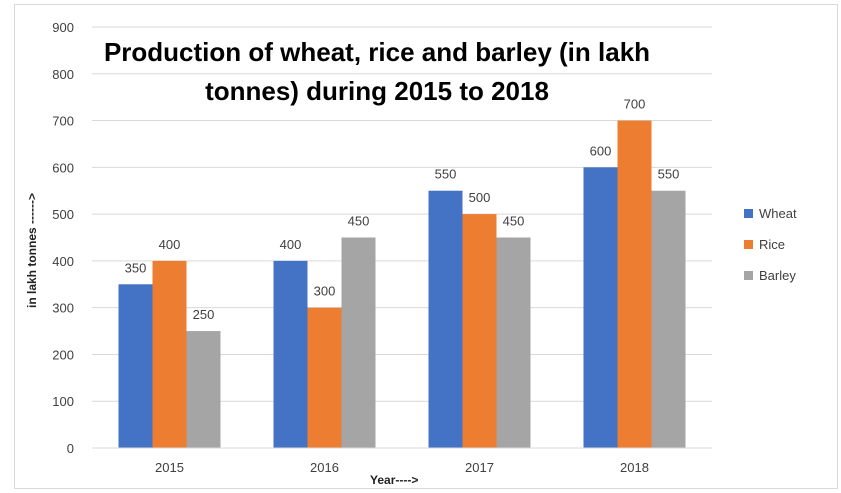  Describe the element at coordinates (169, 354) in the screenshot. I see `bar-rice-2015` at that location.